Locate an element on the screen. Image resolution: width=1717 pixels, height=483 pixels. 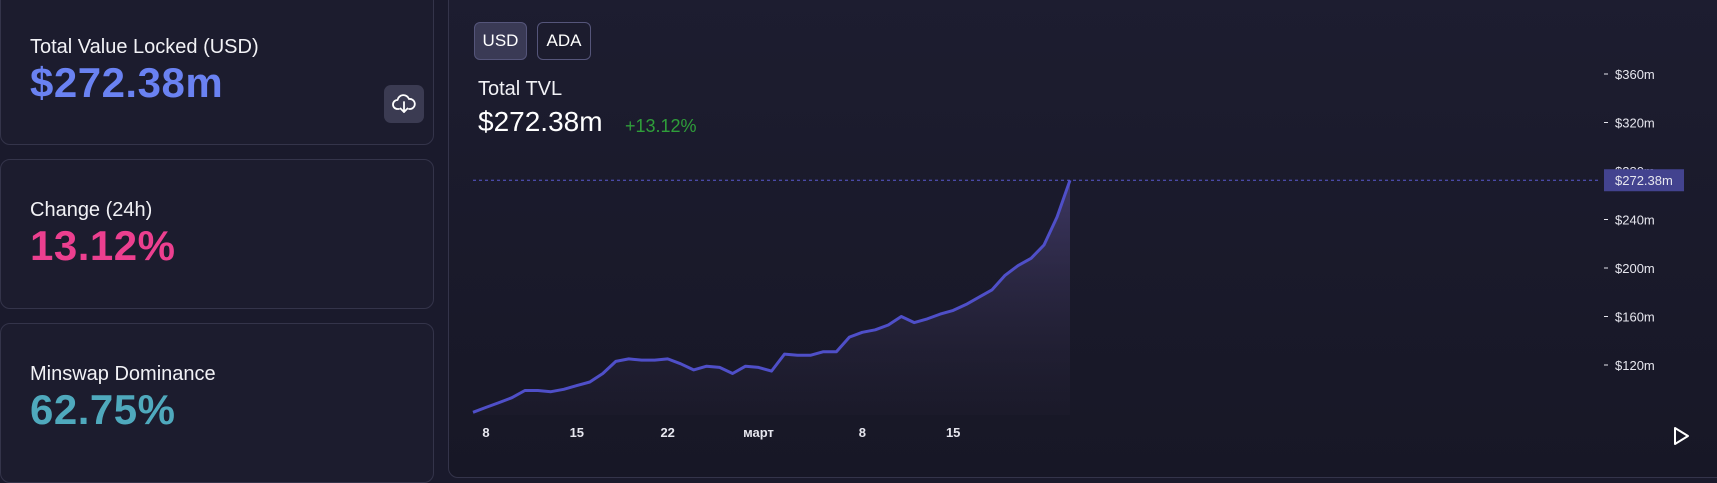
x-tick-label: март is located at coordinates (758, 432).